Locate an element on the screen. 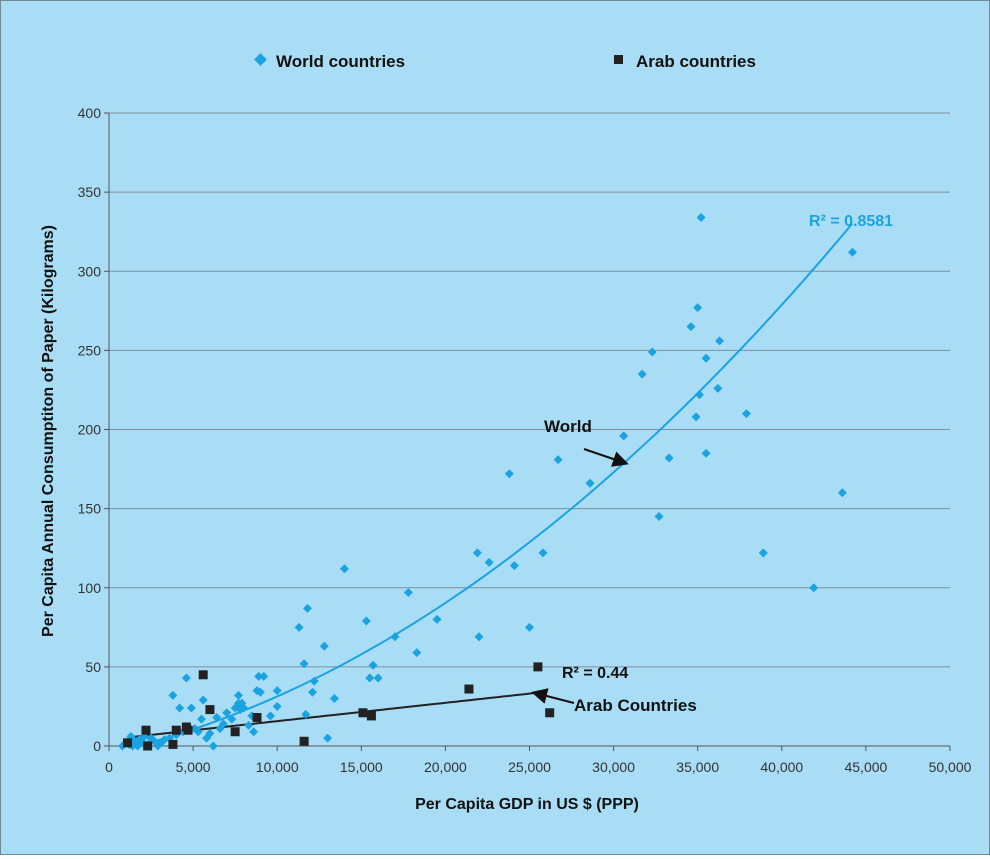 This screenshot has width=990, height=859. annotation-world: World is located at coordinates (568, 426).